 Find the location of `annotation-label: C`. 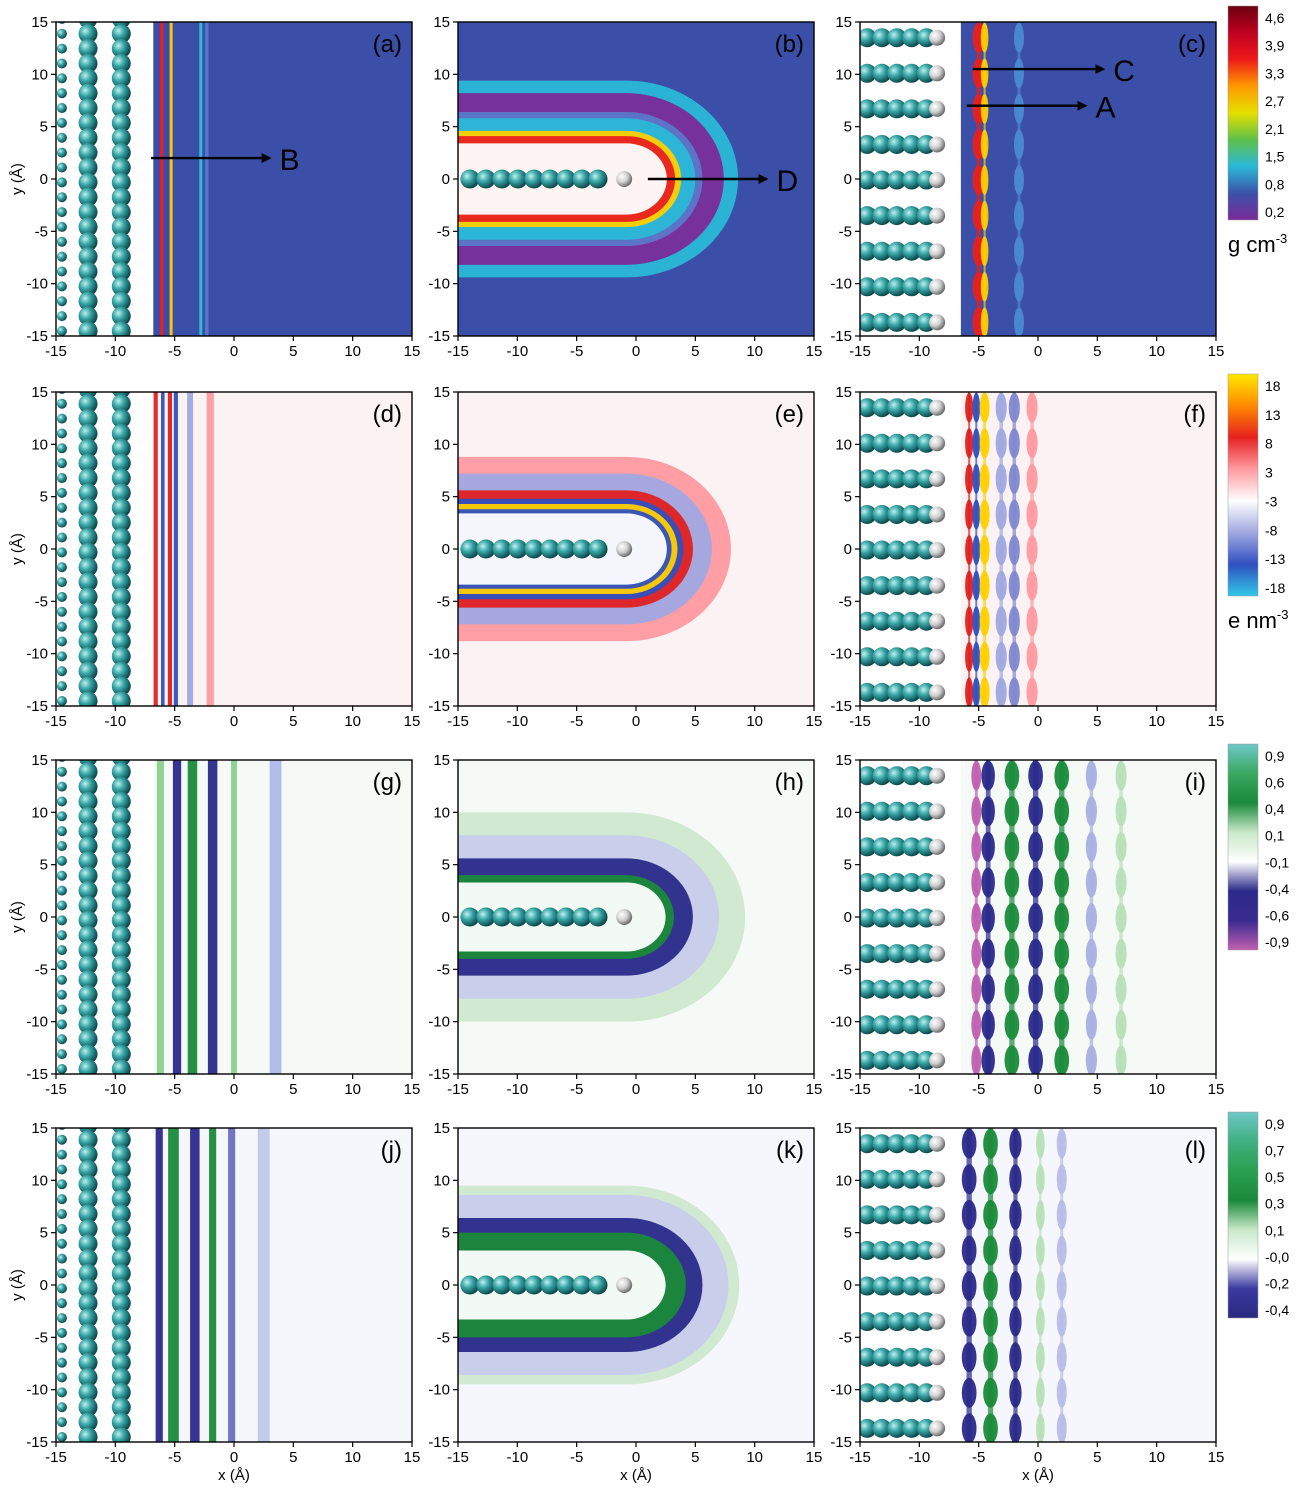

annotation-label: C is located at coordinates (1124, 71).